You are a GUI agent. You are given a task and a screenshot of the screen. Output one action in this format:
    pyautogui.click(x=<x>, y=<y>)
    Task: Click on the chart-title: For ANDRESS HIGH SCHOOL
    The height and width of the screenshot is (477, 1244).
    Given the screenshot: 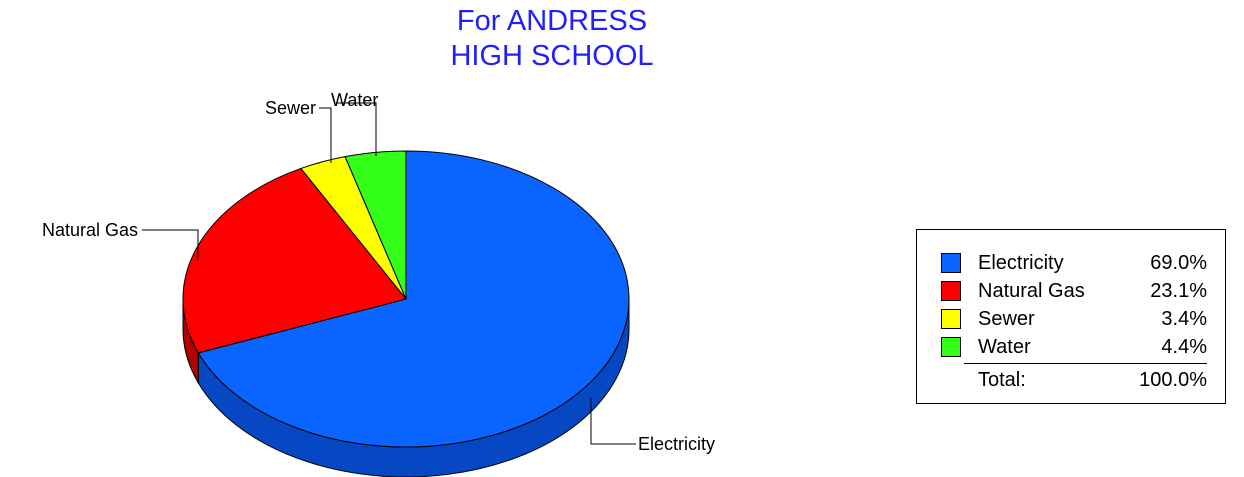 What is the action you would take?
    pyautogui.click(x=552, y=39)
    